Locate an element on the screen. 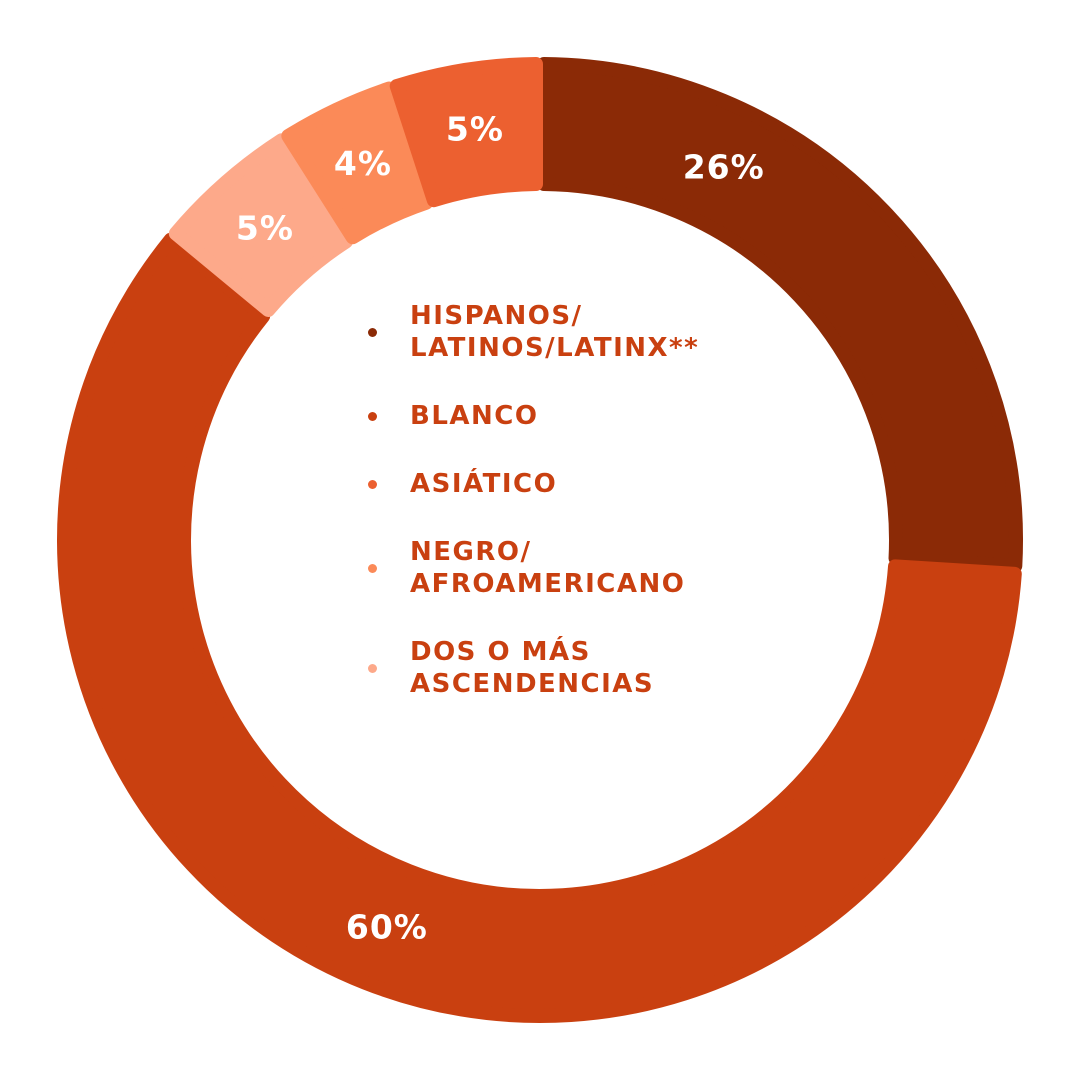  legend-item-hispanos: HISPANOS/ LATINOS/LATINX** is located at coordinates (575, 332).